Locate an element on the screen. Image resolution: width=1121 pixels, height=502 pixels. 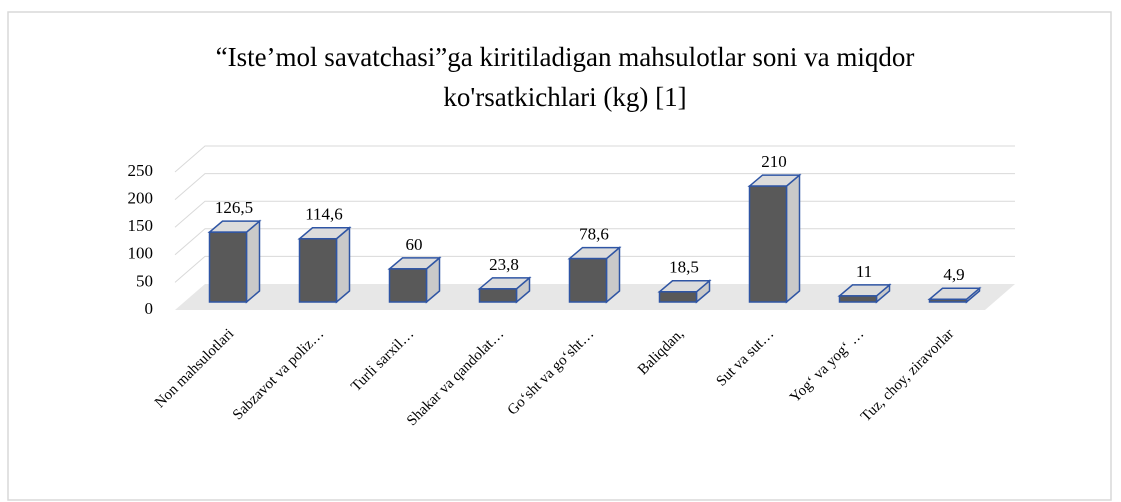
y-tick-label: 50 is located at coordinates (144, 280).